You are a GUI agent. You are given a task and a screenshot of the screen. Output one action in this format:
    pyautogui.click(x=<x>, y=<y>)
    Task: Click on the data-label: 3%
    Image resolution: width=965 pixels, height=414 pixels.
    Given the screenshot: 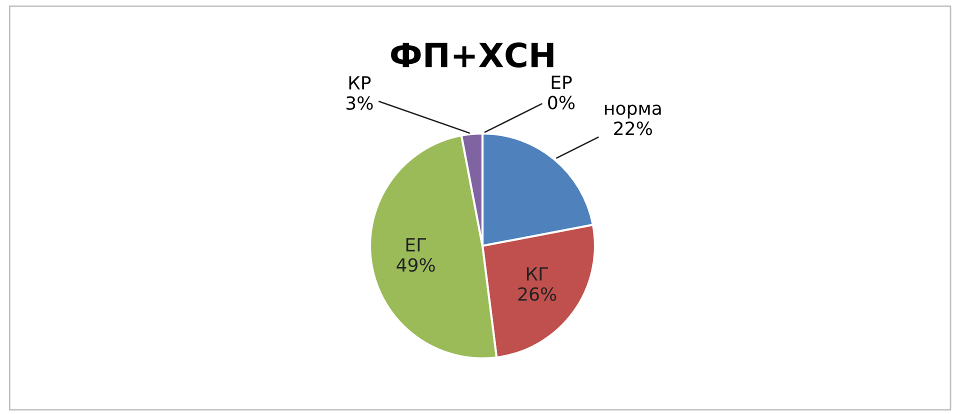 What is the action you would take?
    pyautogui.click(x=359, y=103)
    